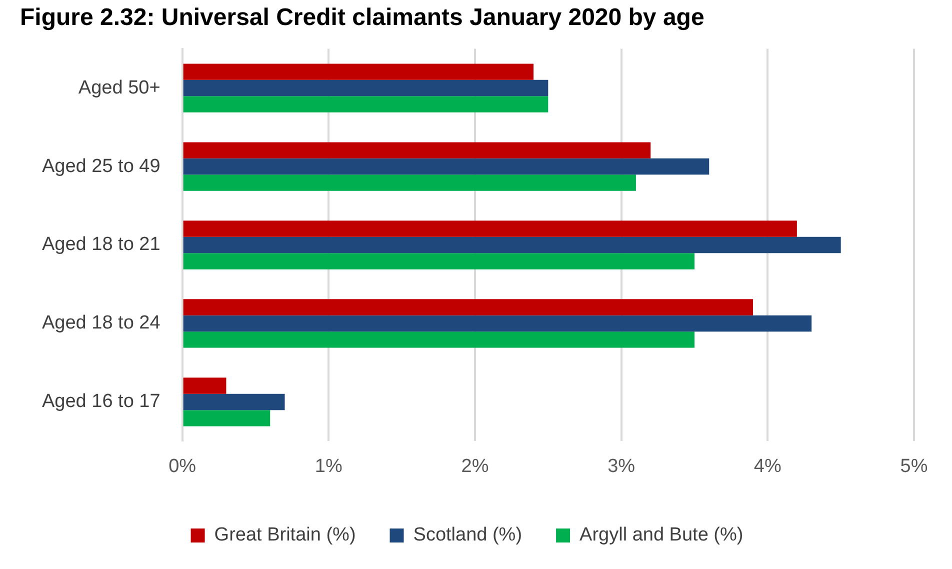 This screenshot has width=952, height=569. Describe the element at coordinates (101, 245) in the screenshot. I see `y-tick-label: Aged 18 to 21` at that location.